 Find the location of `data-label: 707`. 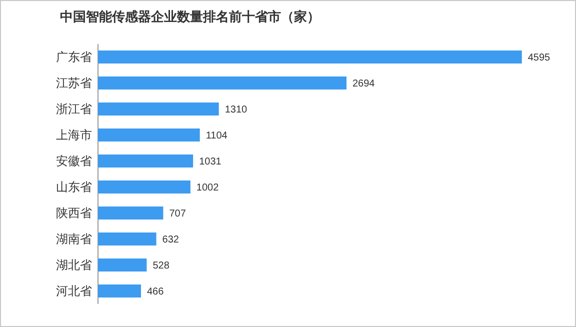

data-label: 707 is located at coordinates (177, 214).